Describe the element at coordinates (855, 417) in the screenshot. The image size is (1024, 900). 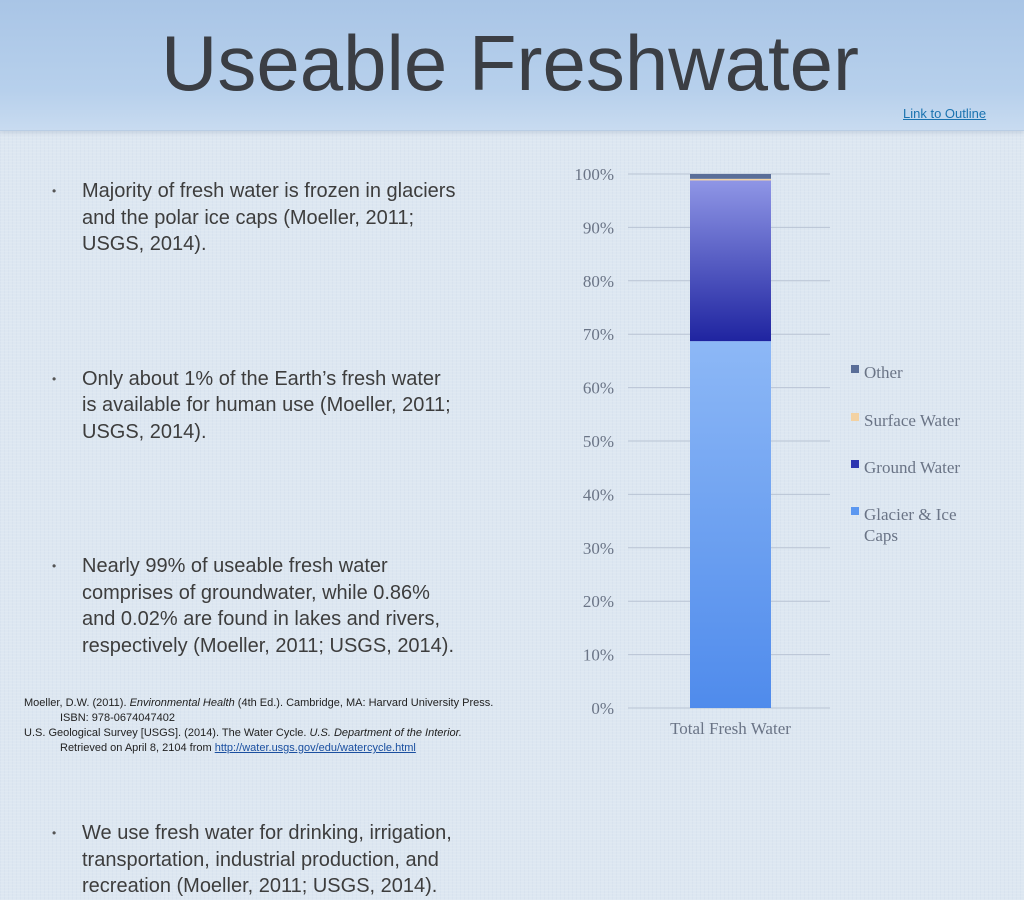
I see `legend-swatch-surface-water` at that location.